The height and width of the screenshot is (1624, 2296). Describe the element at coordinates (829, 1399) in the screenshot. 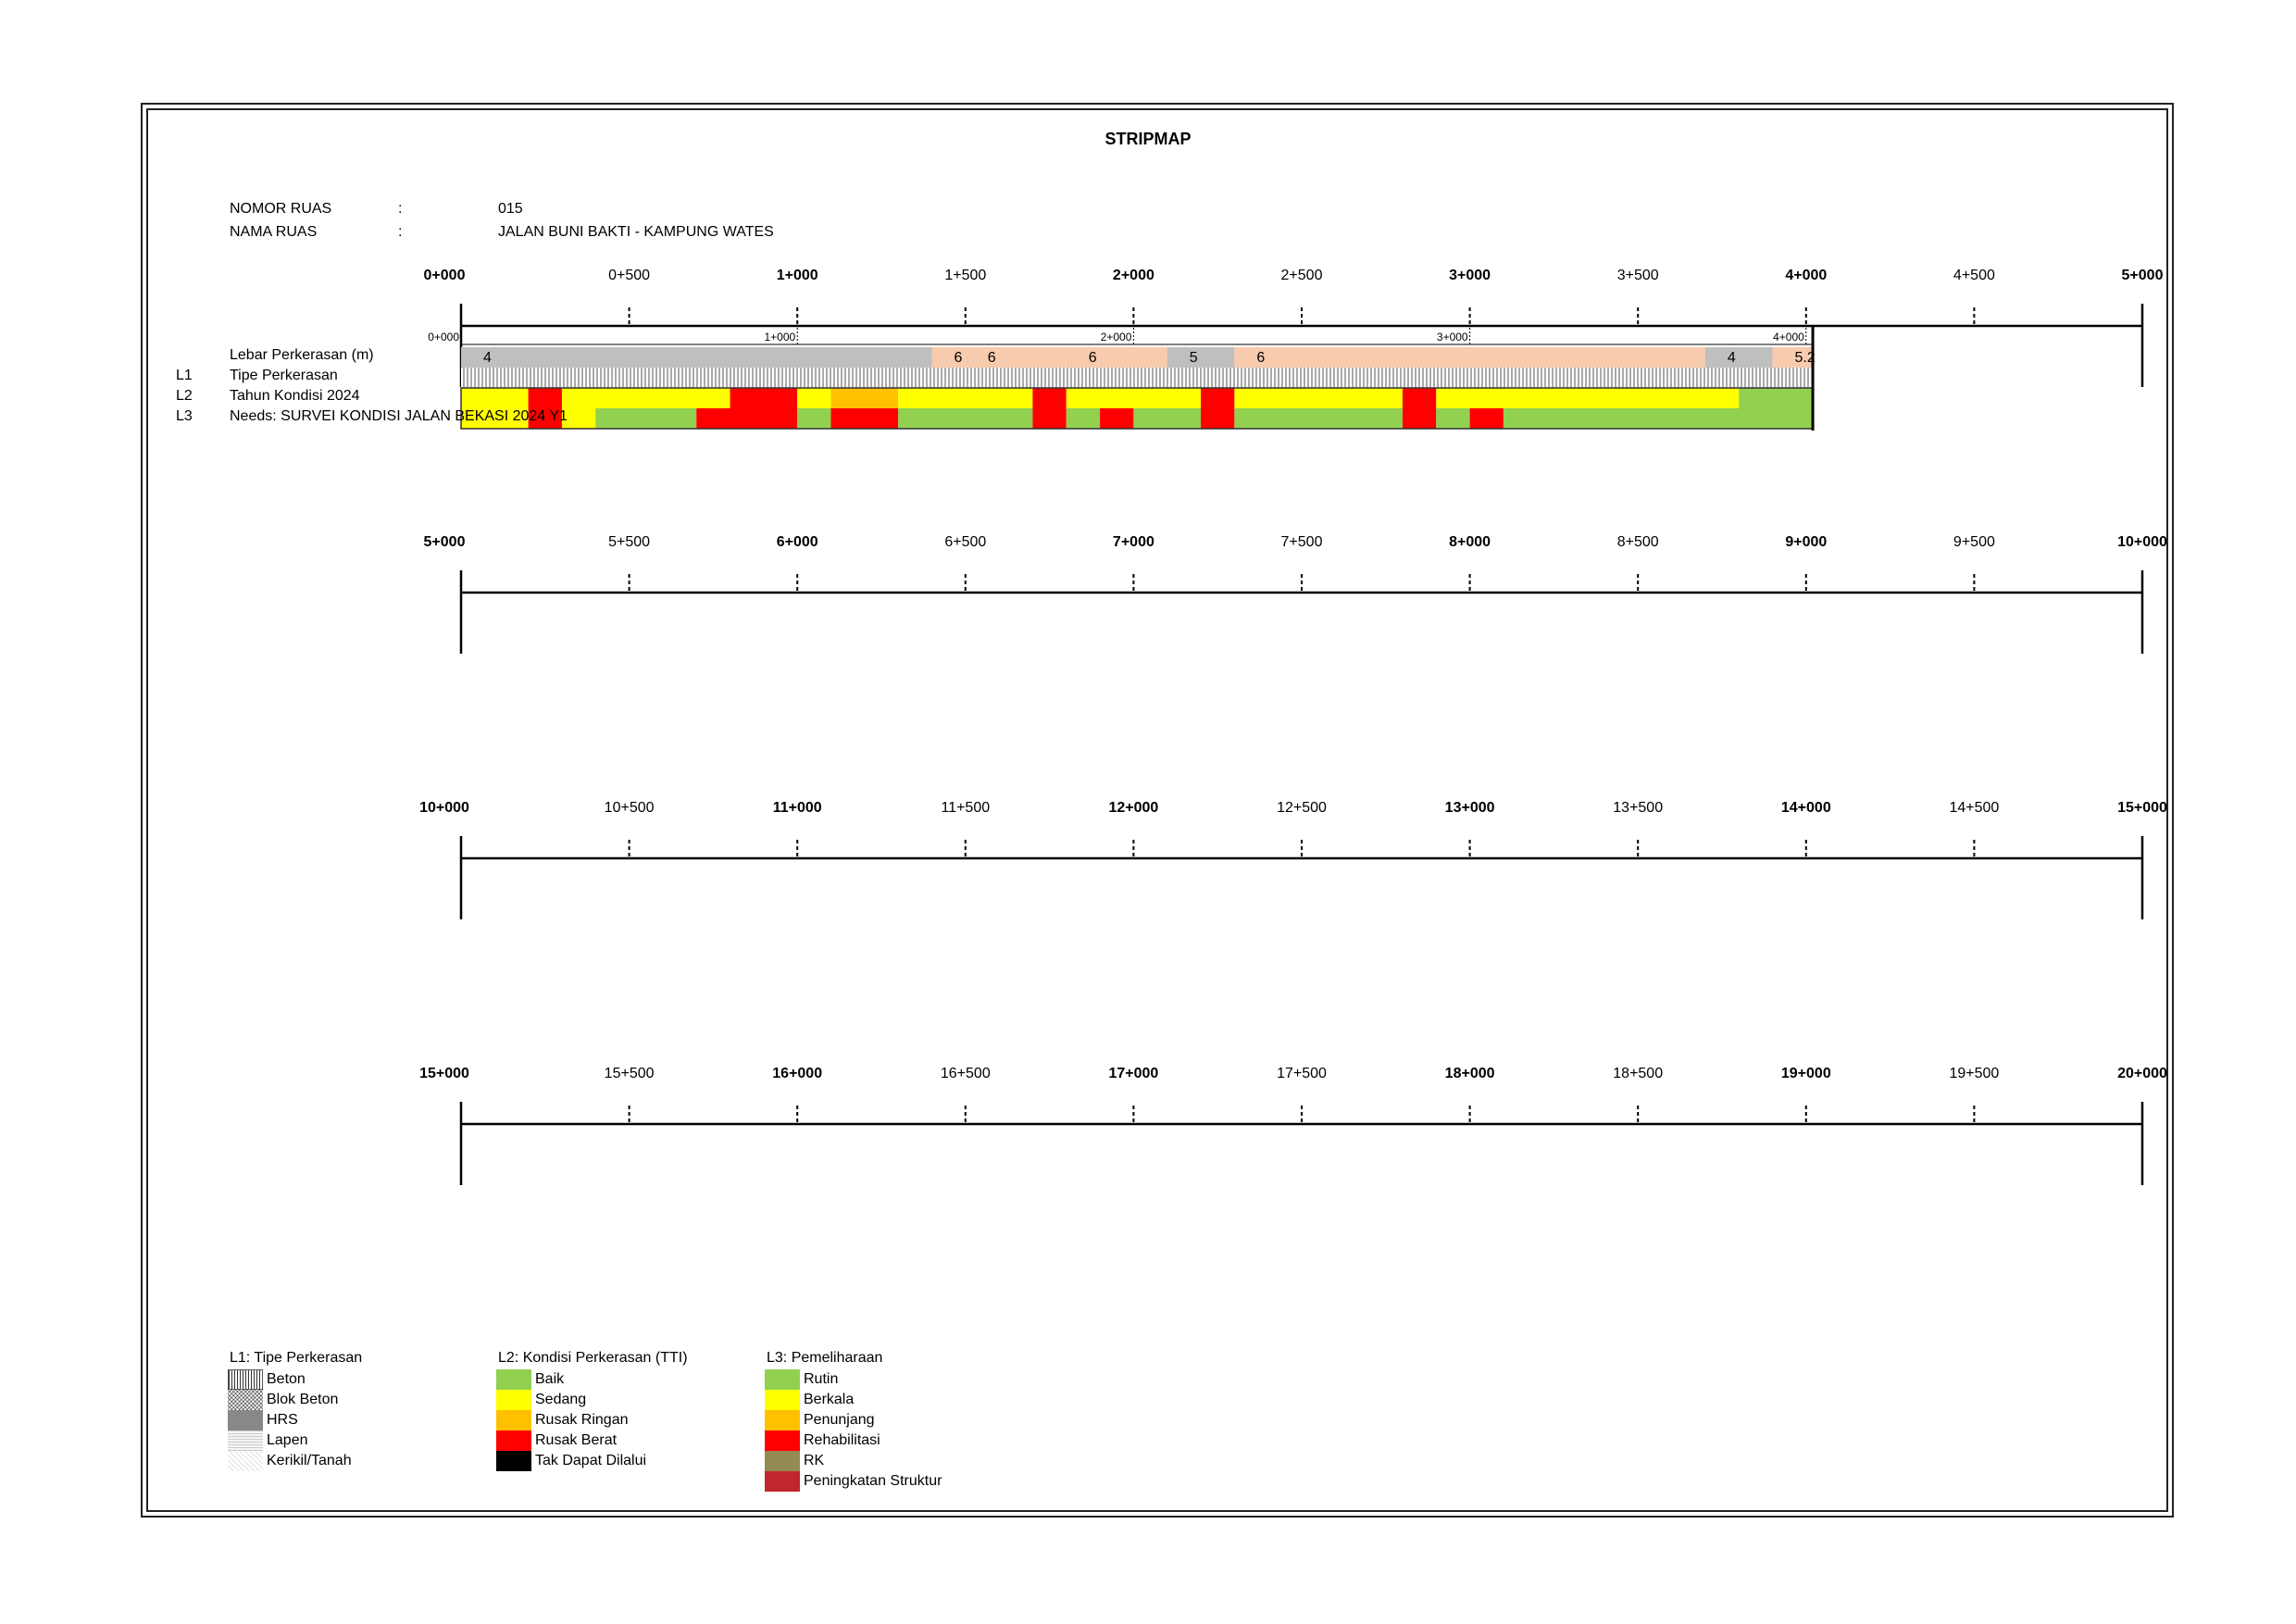

I see `legend-label: Berkala` at that location.